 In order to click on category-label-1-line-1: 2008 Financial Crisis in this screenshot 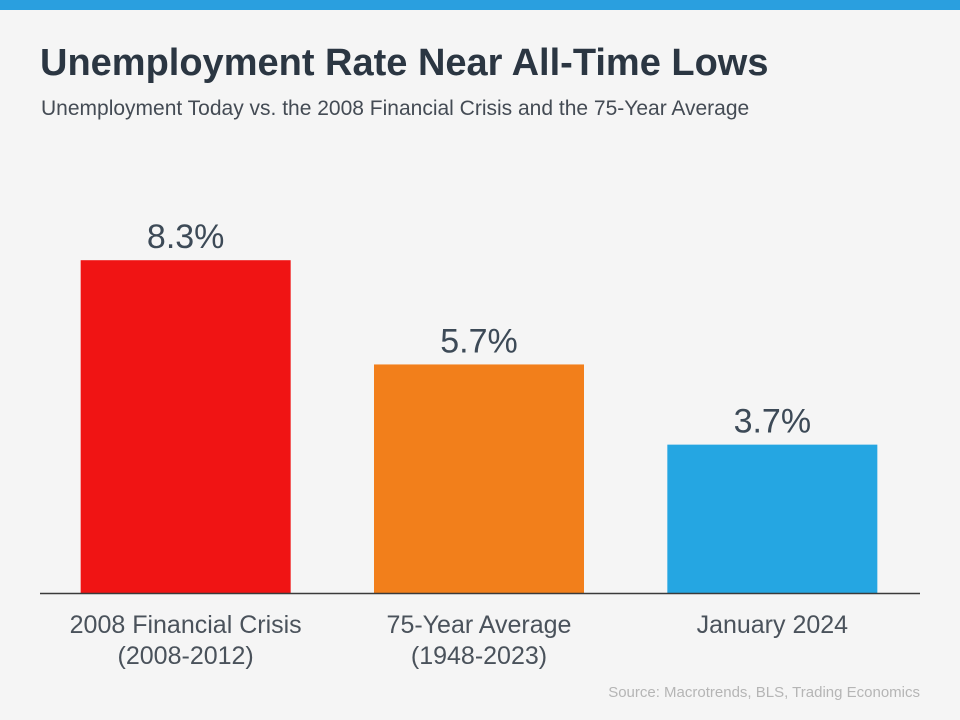, I will do `click(186, 625)`.